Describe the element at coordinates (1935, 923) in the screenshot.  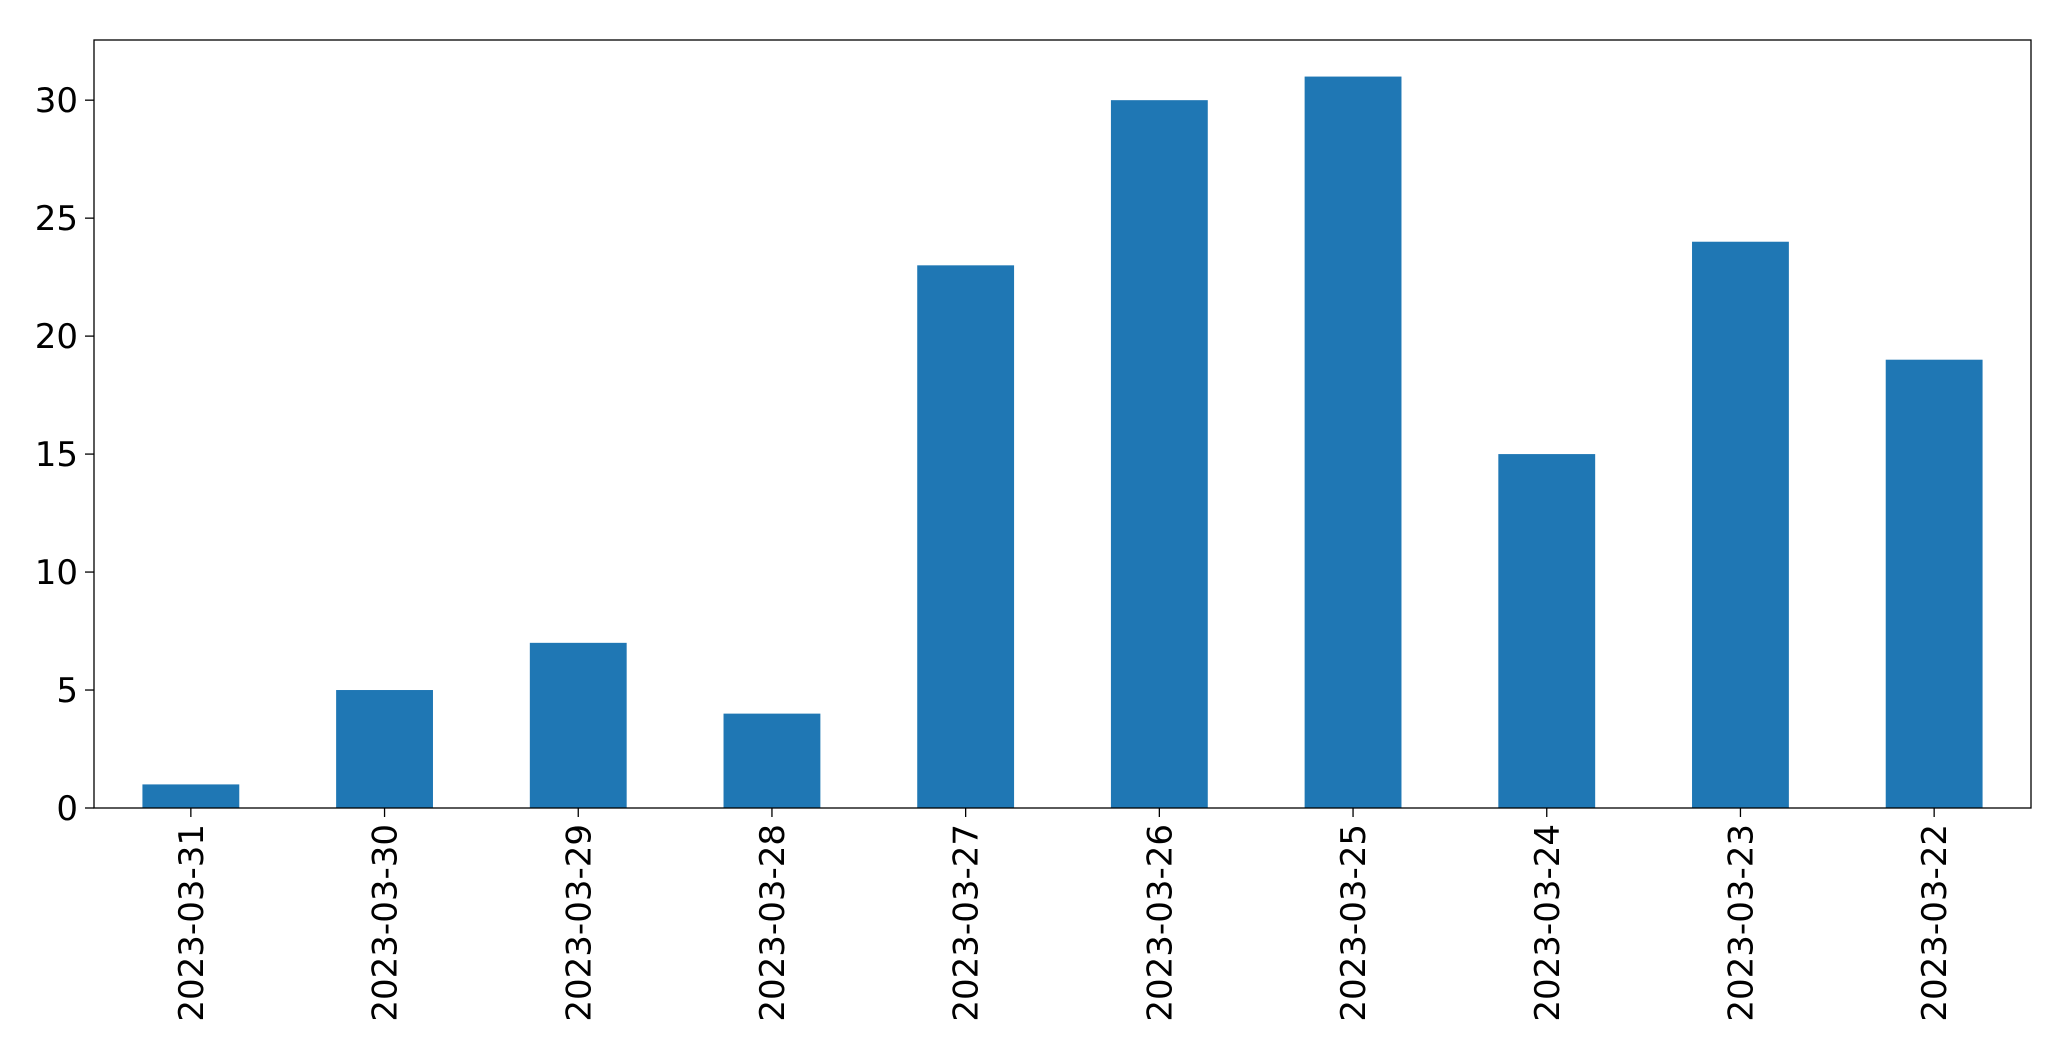
I see `x-tick-label: 2023-03-22` at that location.